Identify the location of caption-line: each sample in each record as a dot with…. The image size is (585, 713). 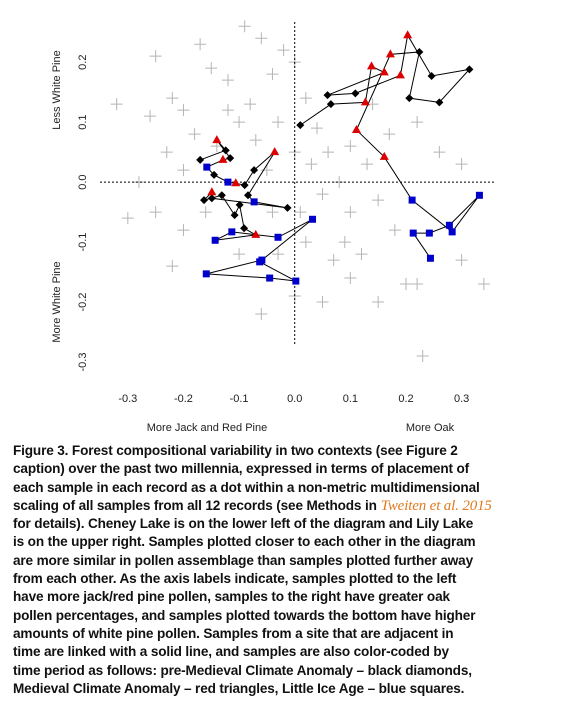
(296, 488).